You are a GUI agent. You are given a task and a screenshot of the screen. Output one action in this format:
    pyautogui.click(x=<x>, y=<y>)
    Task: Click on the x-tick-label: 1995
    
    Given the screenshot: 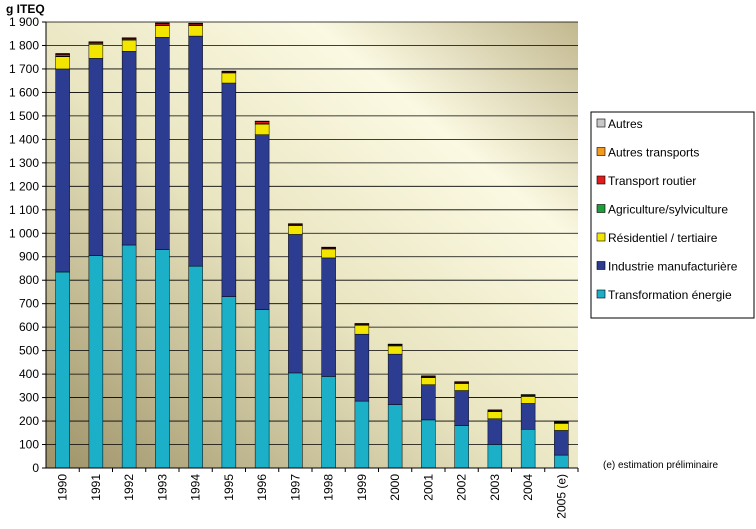 What is the action you would take?
    pyautogui.click(x=229, y=487)
    